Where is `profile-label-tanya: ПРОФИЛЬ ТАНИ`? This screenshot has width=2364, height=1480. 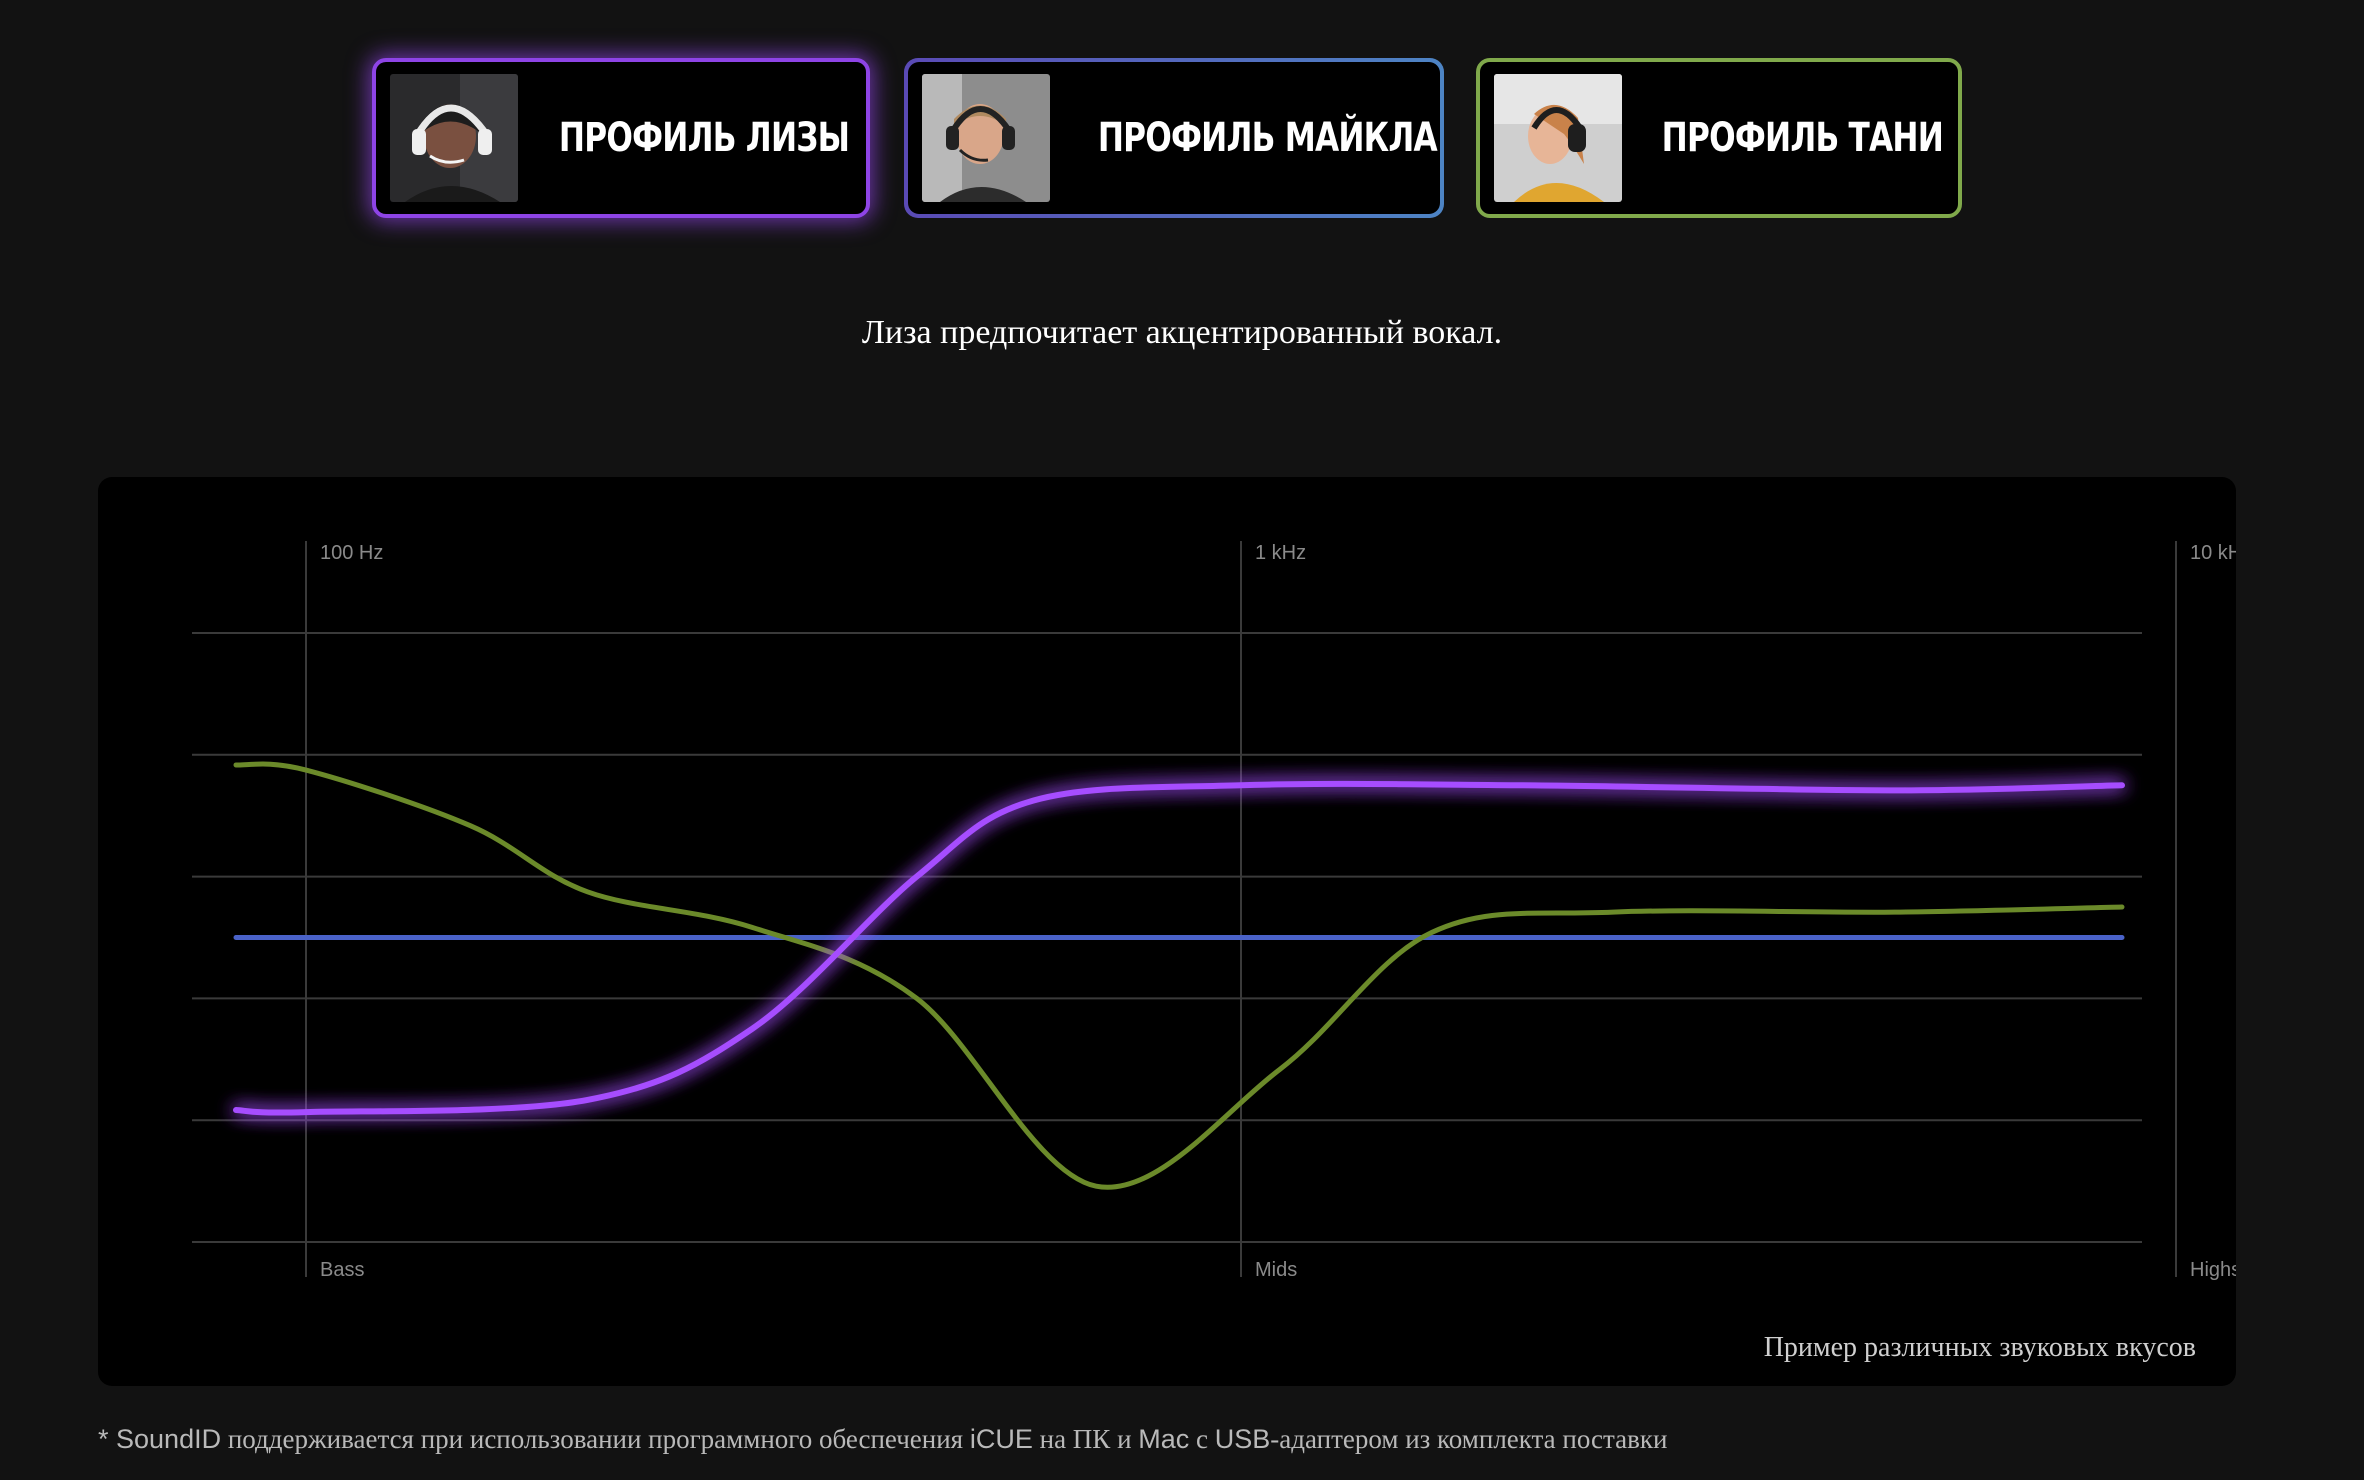
profile-label-tanya: ПРОФИЛЬ ТАНИ is located at coordinates (1802, 138).